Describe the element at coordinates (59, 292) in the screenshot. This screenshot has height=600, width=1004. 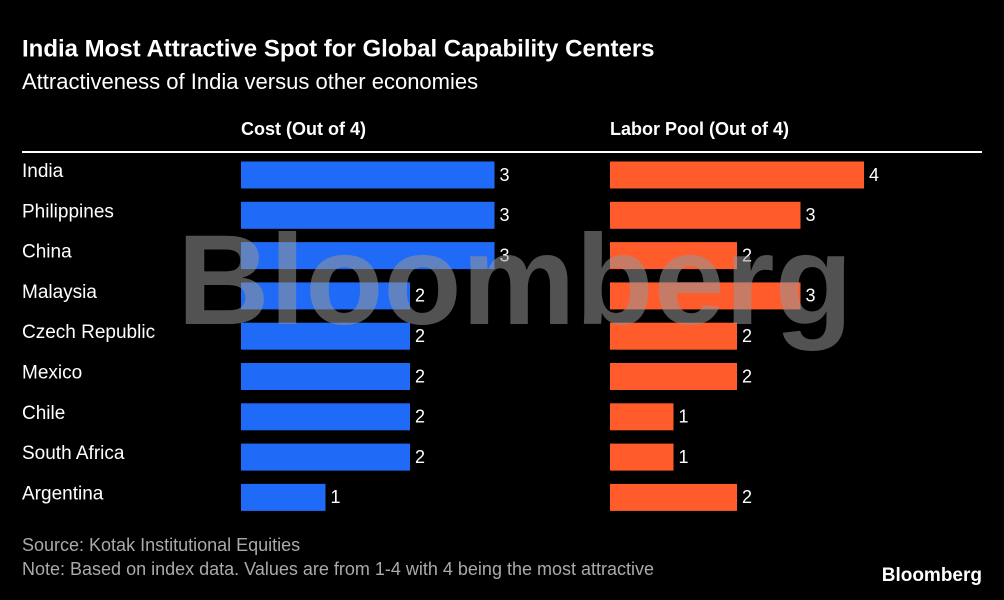
I see `category-label: Malaysia` at that location.